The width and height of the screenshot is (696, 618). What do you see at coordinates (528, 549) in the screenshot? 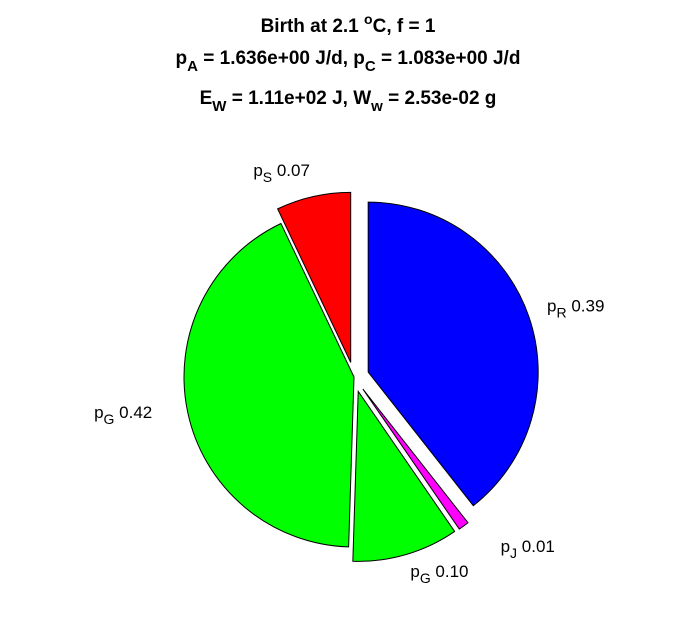
I see `slice-label-pj-1: pJ 0.01` at bounding box center [528, 549].